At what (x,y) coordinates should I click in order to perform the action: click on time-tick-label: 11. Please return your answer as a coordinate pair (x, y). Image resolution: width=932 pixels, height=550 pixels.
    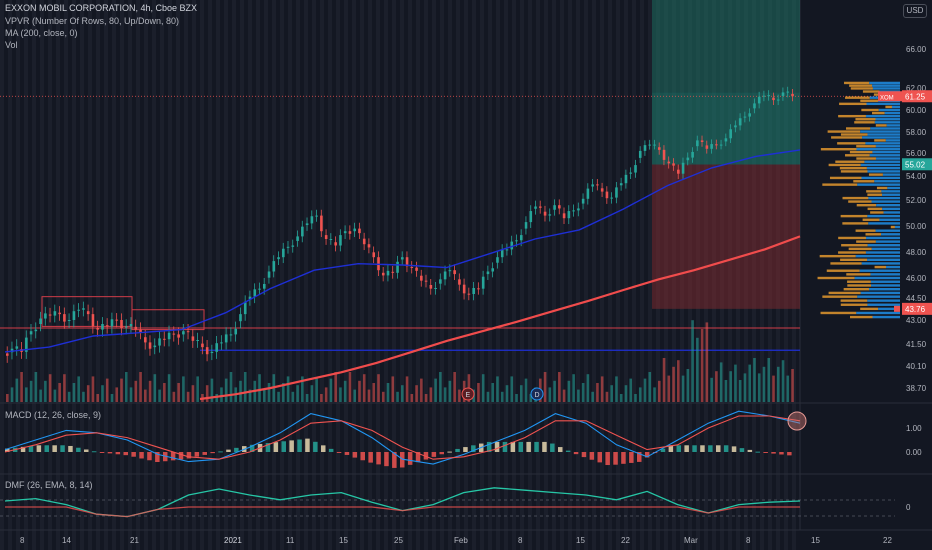
    Looking at the image, I should click on (290, 540).